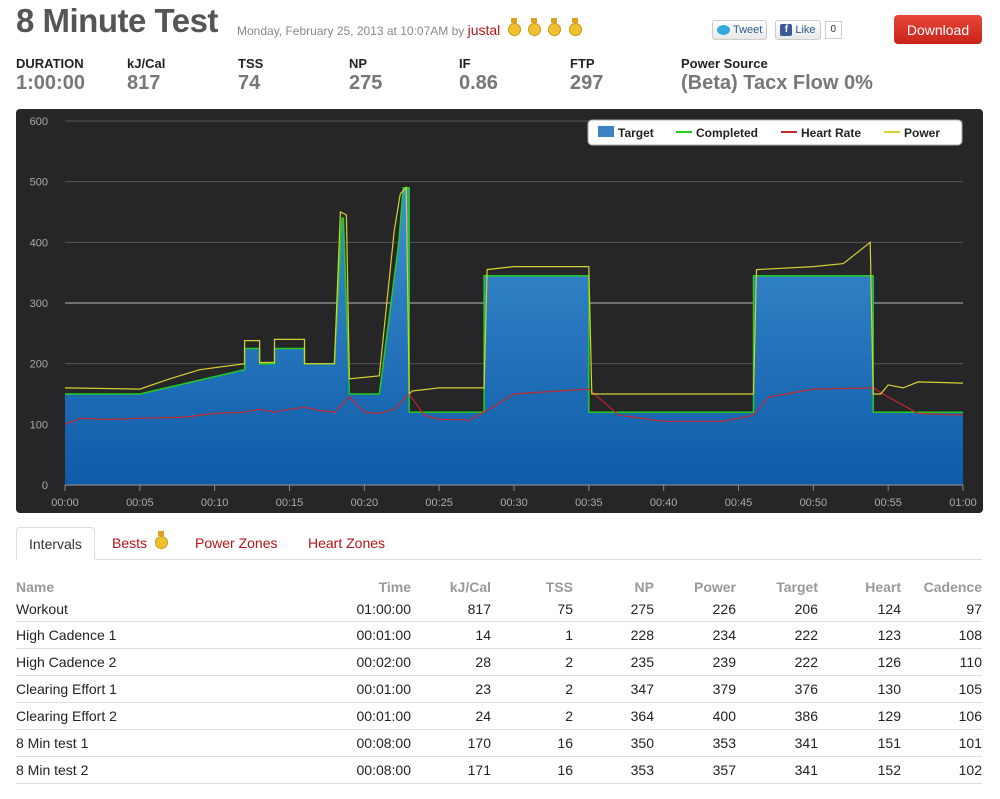  What do you see at coordinates (146, 63) in the screenshot?
I see `stat-label: kJ/Cal` at bounding box center [146, 63].